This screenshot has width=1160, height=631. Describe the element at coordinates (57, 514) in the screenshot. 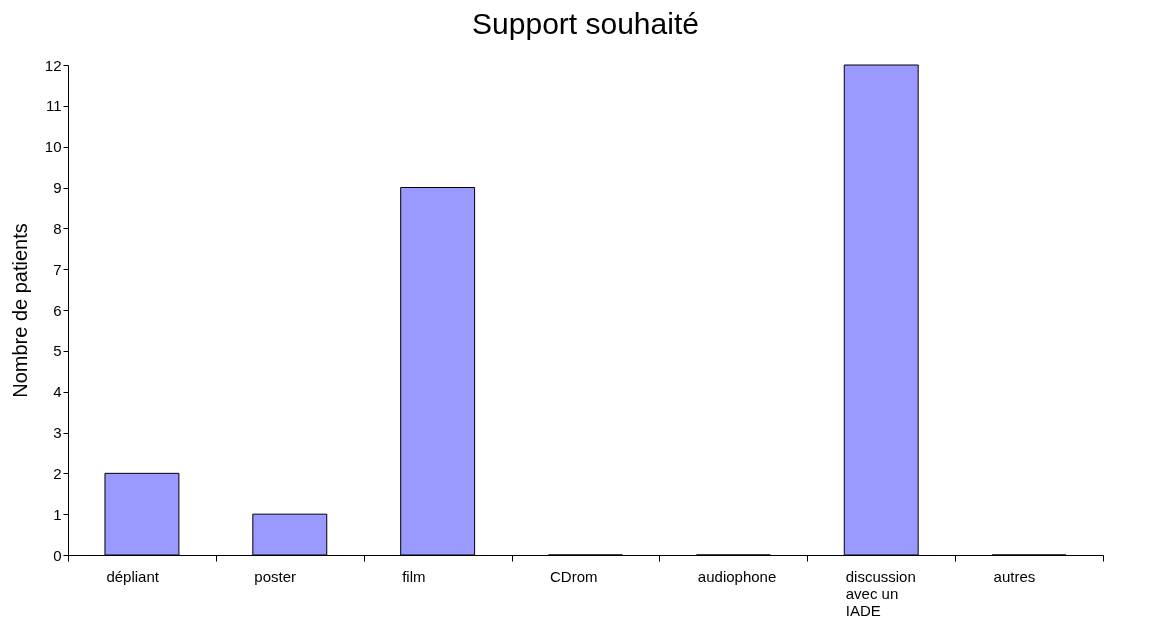

I see `y-tick-label: 1` at that location.